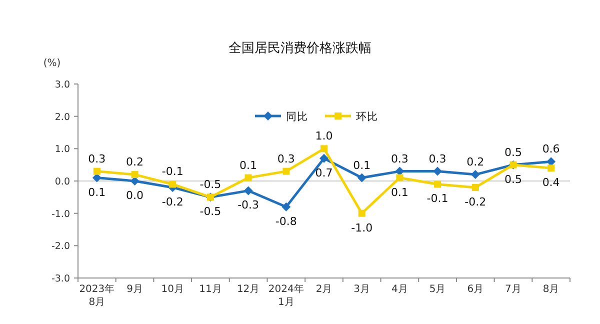 This screenshot has height=324, width=600. What do you see at coordinates (60, 214) in the screenshot?
I see `y-tick-label: -1.0` at bounding box center [60, 214].